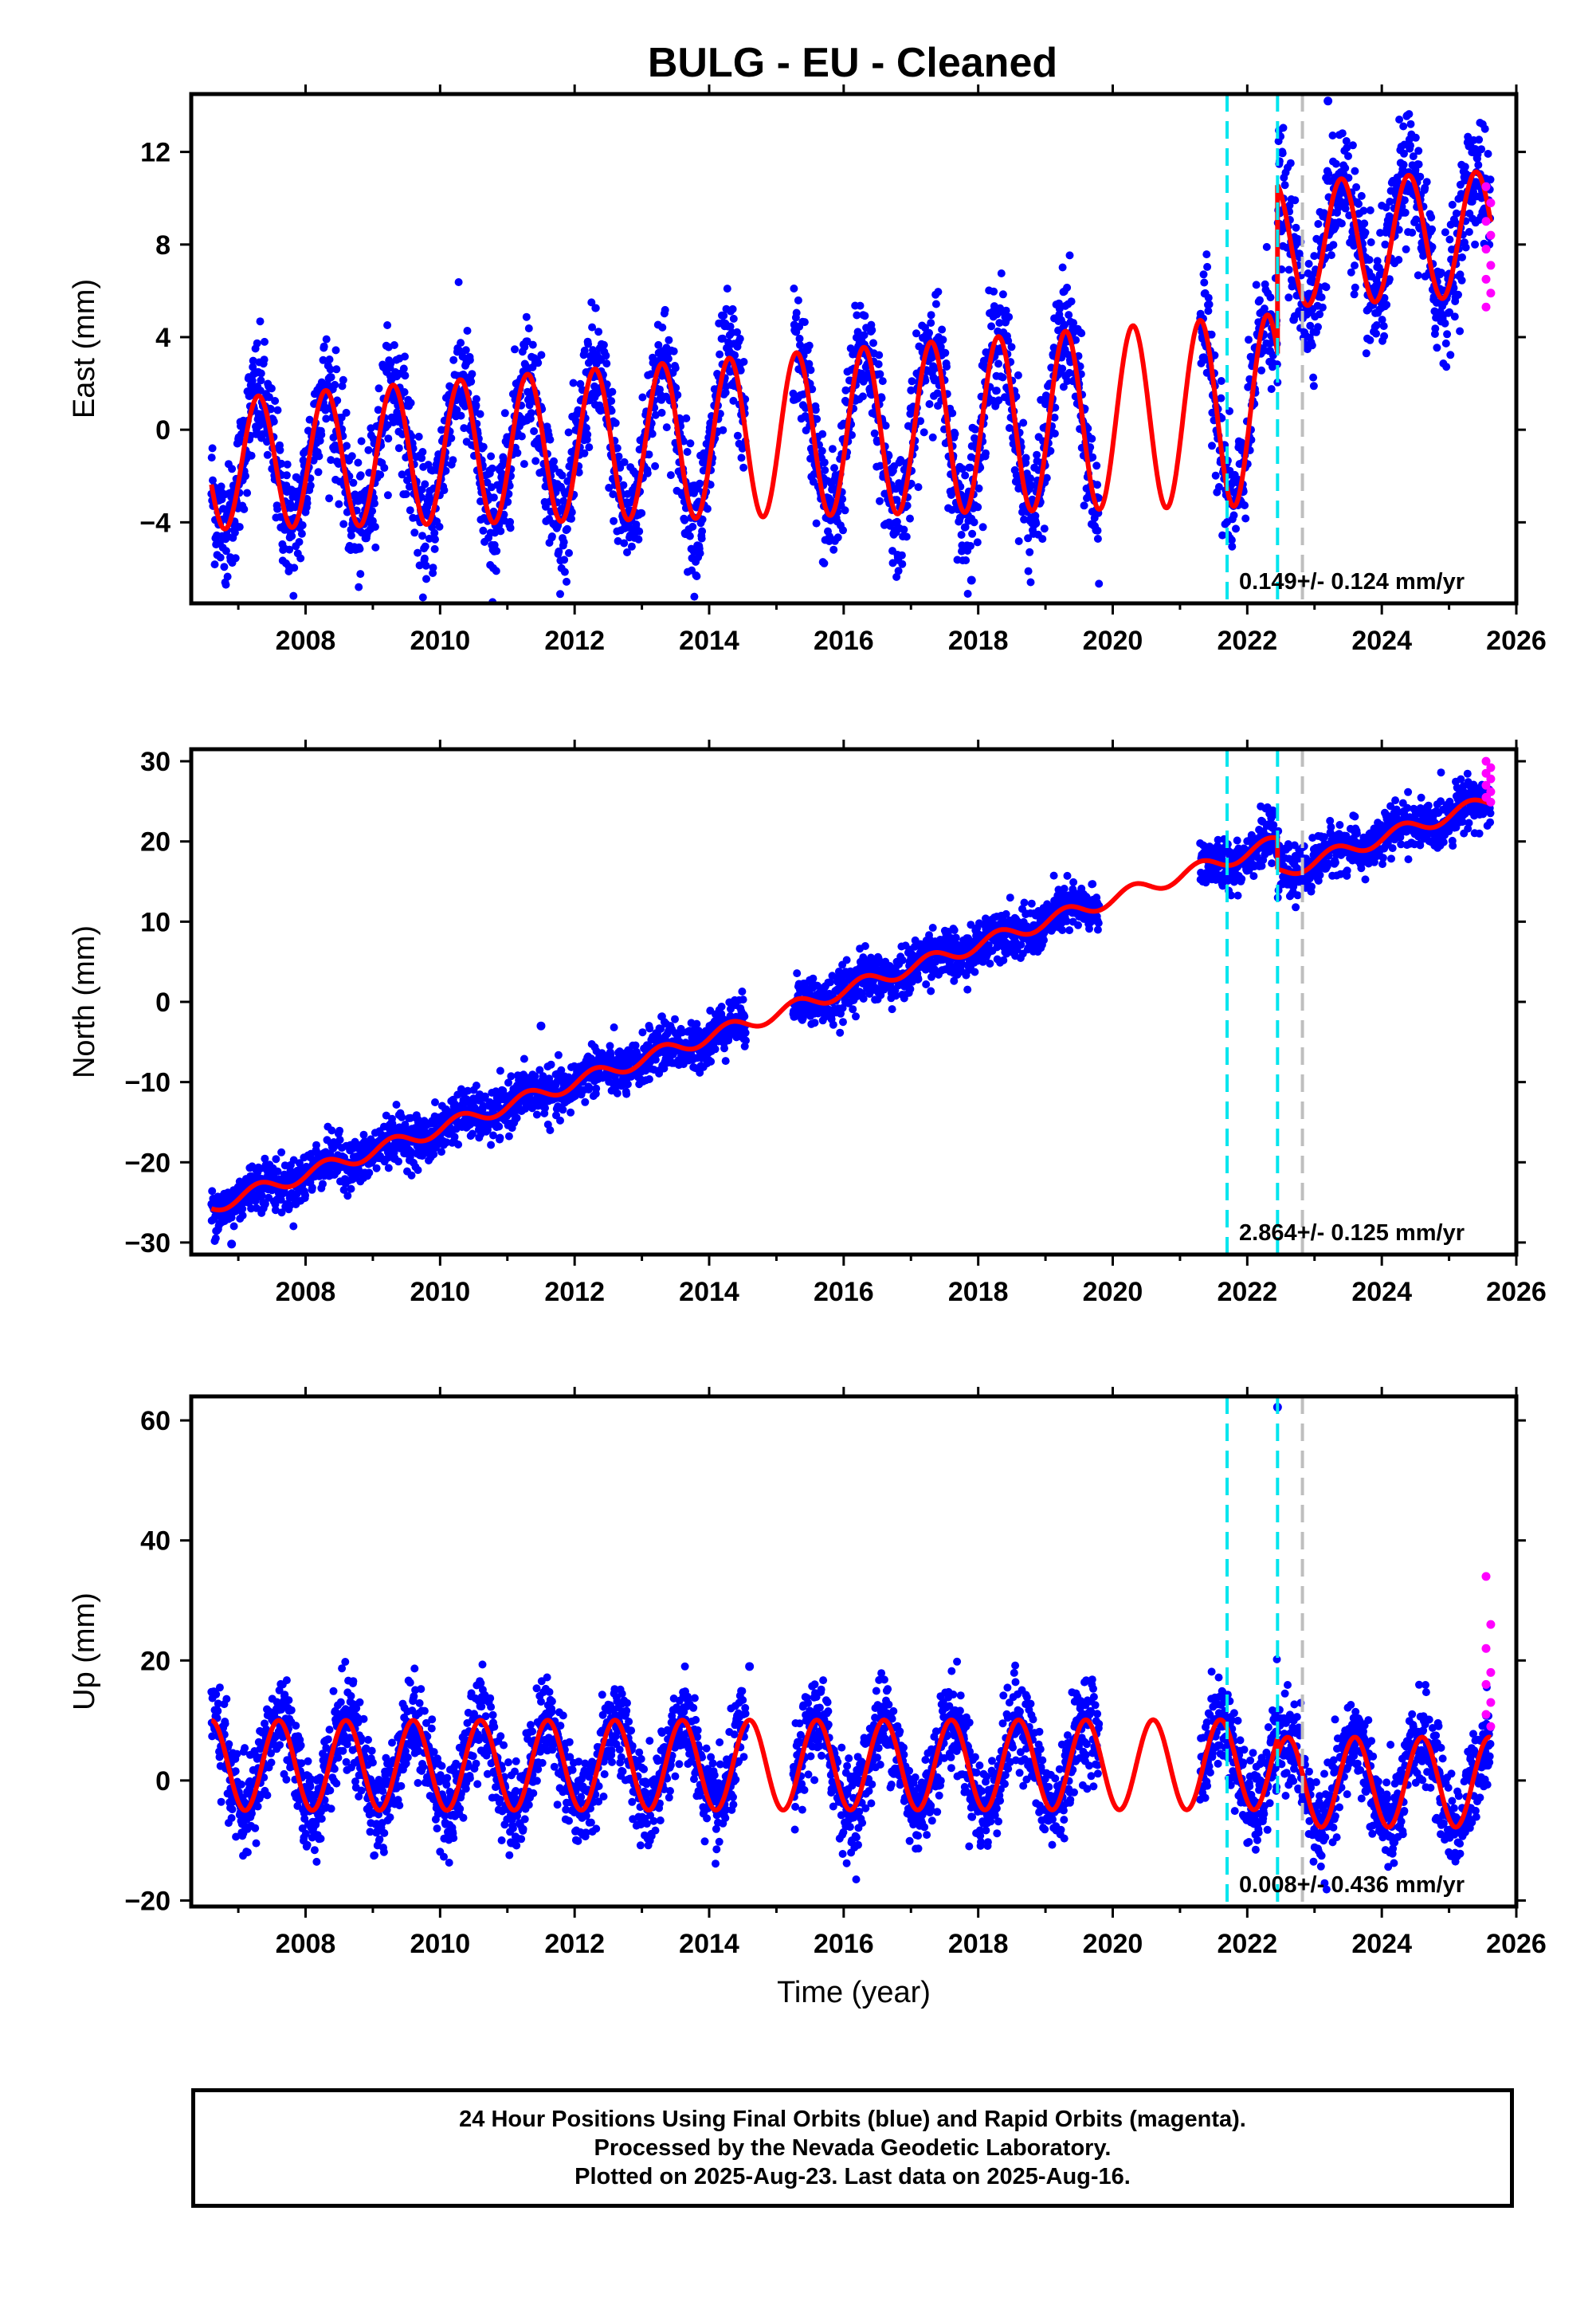 This screenshot has width=1596, height=2313. Describe the element at coordinates (1113, 641) in the screenshot. I see `east-x-tick-label: 2020` at that location.